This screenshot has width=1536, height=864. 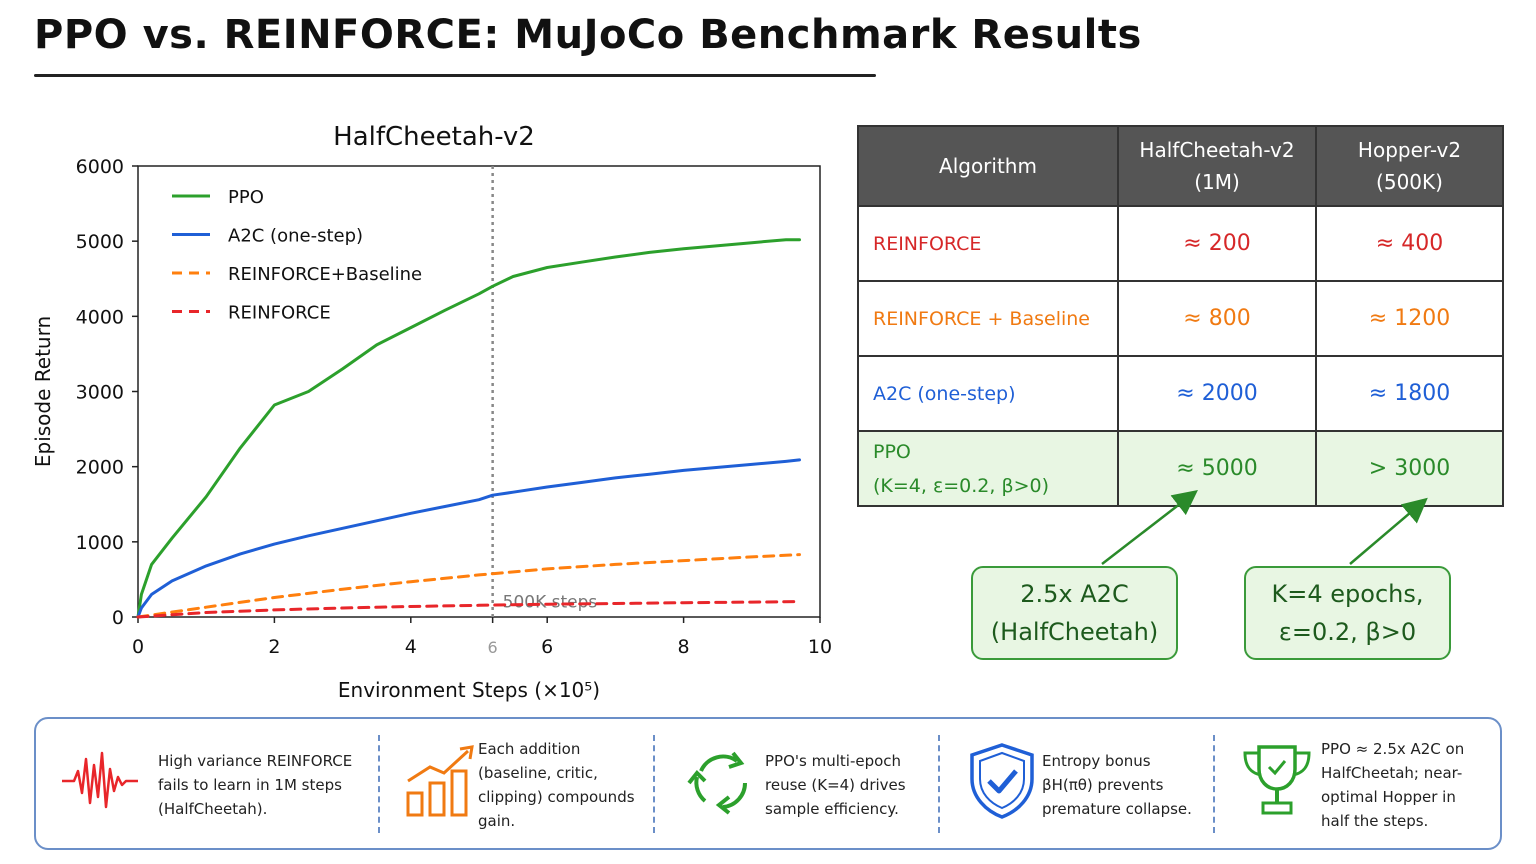 I want to click on cell-hopper: ≈ 1200, so click(x=1409, y=318).